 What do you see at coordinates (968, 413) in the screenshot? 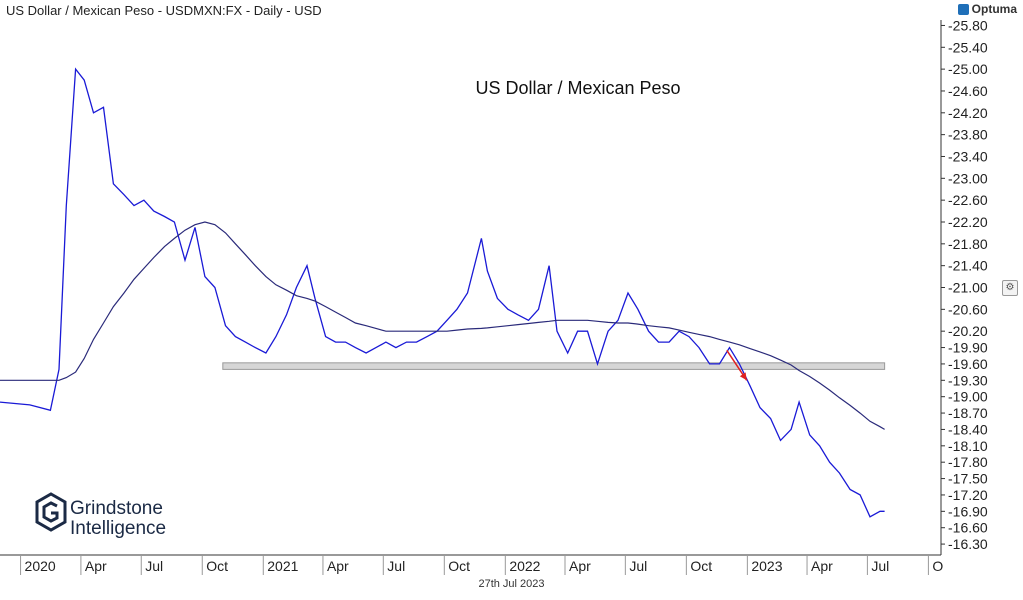
I see `y-tick-label: -18.70` at bounding box center [968, 413].